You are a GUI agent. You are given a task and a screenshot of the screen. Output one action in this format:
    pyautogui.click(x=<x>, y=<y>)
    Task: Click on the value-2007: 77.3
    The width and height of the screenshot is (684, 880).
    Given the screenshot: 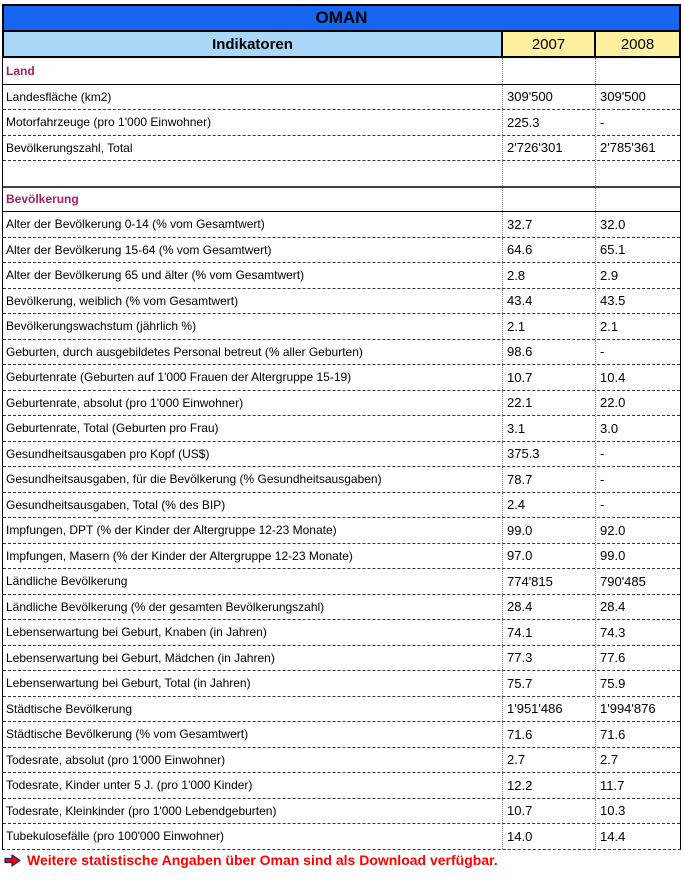 What is the action you would take?
    pyautogui.click(x=548, y=657)
    